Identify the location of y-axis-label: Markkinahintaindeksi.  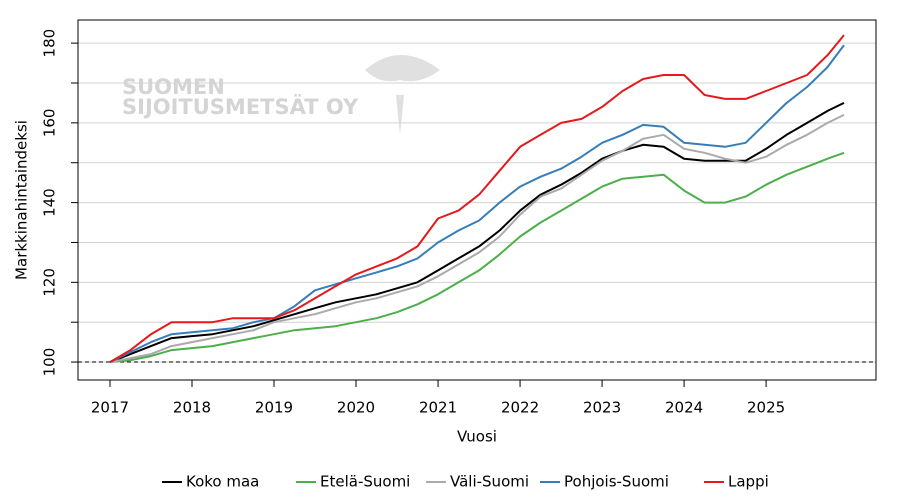
(22, 200).